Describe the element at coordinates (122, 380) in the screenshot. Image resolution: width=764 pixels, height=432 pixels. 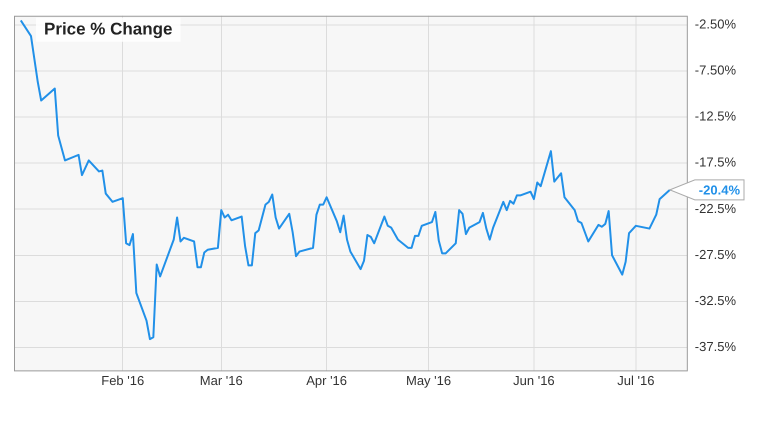
I see `x-tick-label: Feb '16` at that location.